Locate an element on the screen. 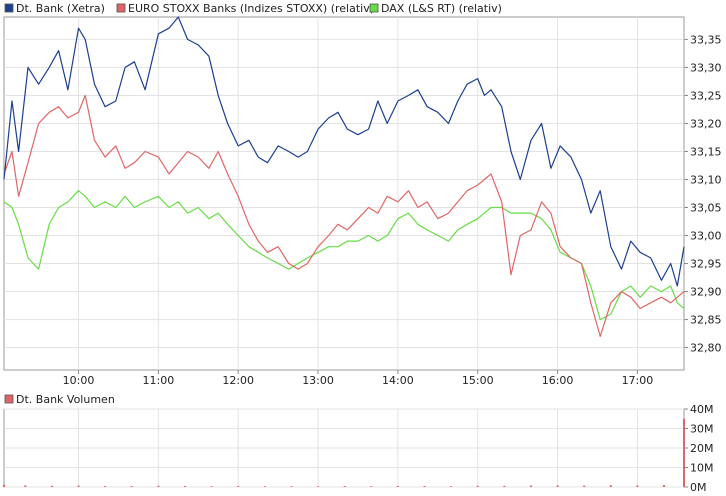  legend-item-dt-bank: Dt. Bank (Xetra) is located at coordinates (54, 8).